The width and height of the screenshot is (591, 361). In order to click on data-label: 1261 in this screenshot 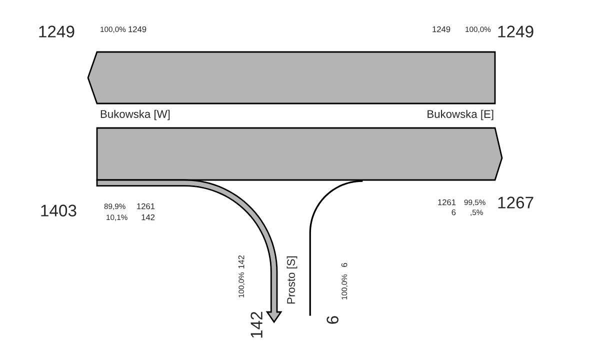, I will do `click(146, 206)`.